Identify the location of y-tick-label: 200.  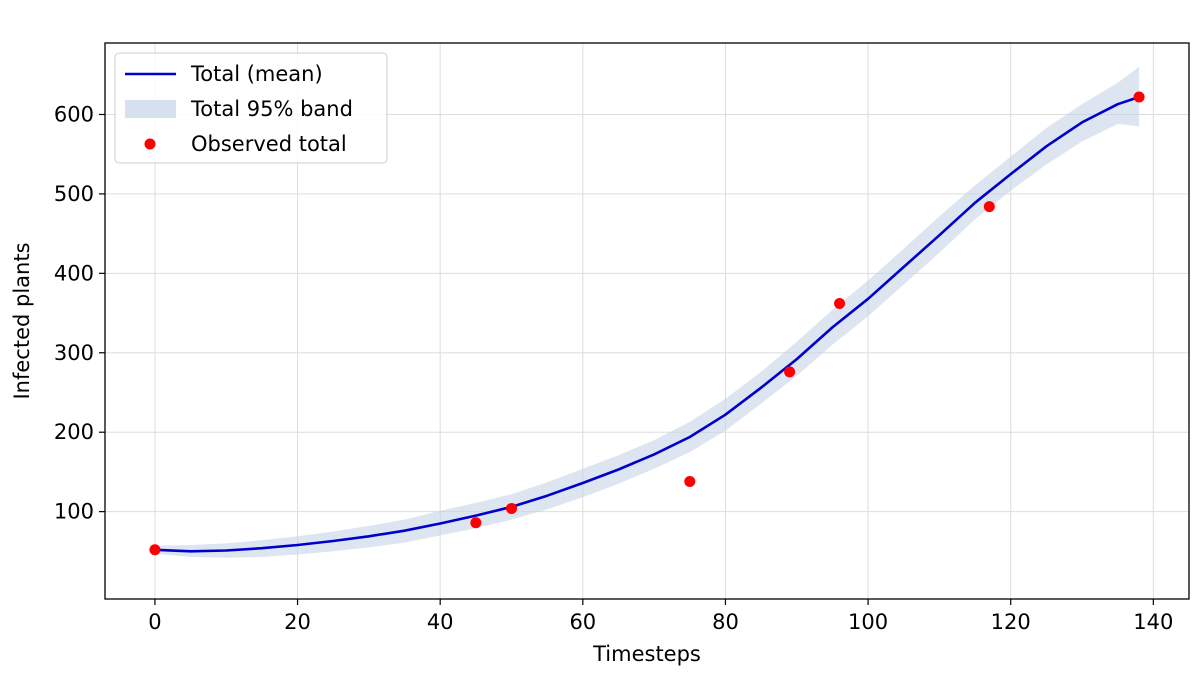
(74, 432).